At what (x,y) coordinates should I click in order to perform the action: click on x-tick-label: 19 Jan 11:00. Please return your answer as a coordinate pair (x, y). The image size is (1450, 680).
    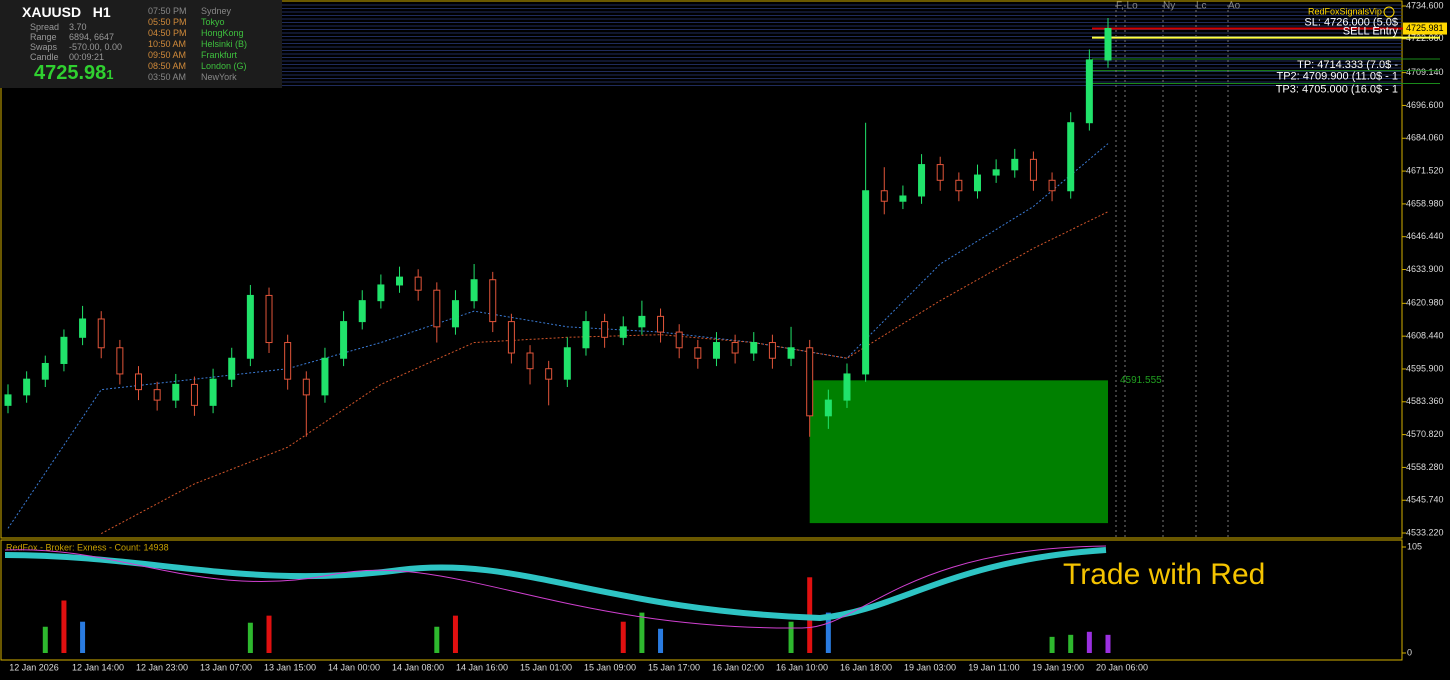
    Looking at the image, I should click on (993, 667).